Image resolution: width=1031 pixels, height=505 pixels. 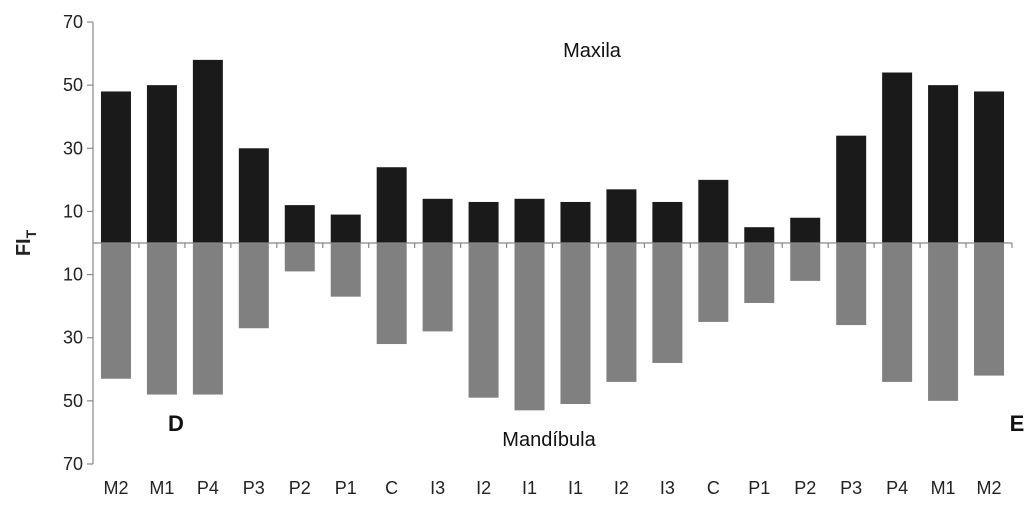 What do you see at coordinates (78, 243) in the screenshot?
I see `y-axis-ticks: 70 50 30 10 10 30 50 70` at bounding box center [78, 243].